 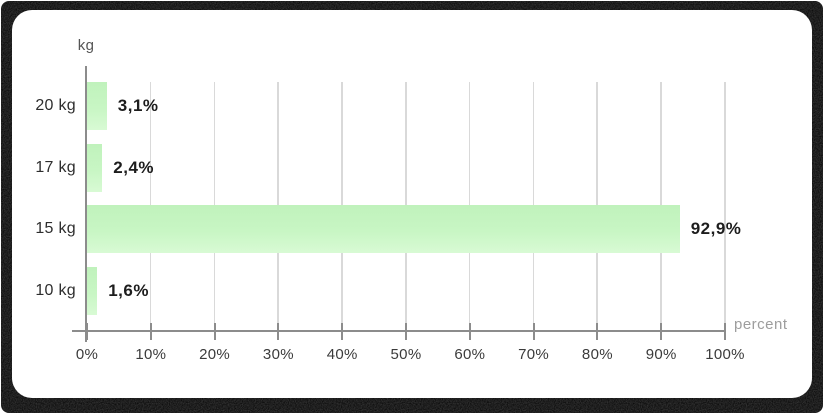 What do you see at coordinates (761, 324) in the screenshot?
I see `x-axis-title: percent` at bounding box center [761, 324].